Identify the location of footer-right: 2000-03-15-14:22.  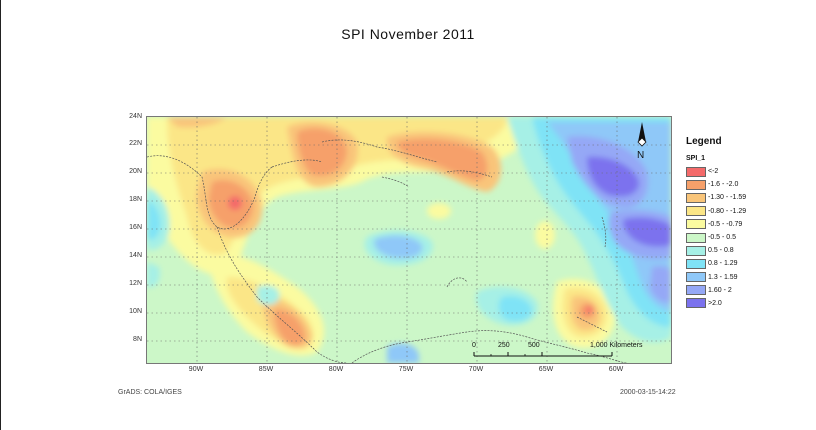
(648, 392).